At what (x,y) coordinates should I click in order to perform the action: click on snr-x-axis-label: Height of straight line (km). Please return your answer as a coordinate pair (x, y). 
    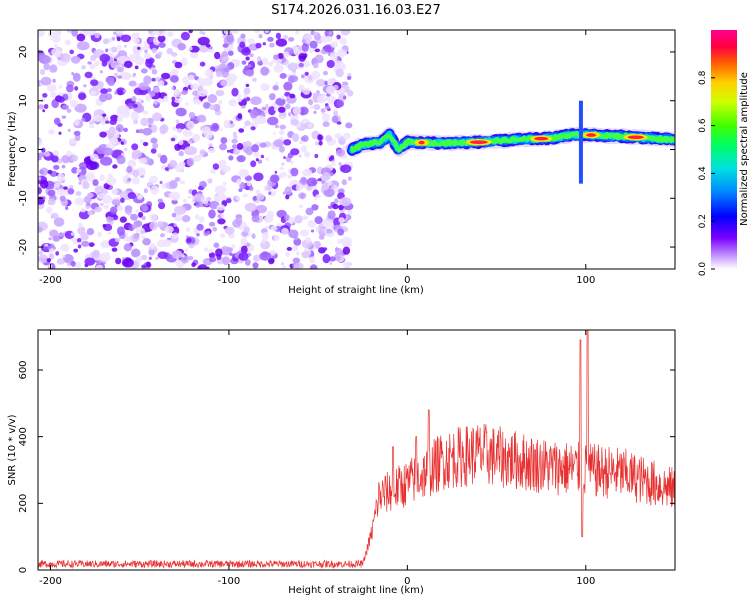
    Looking at the image, I should click on (356, 590).